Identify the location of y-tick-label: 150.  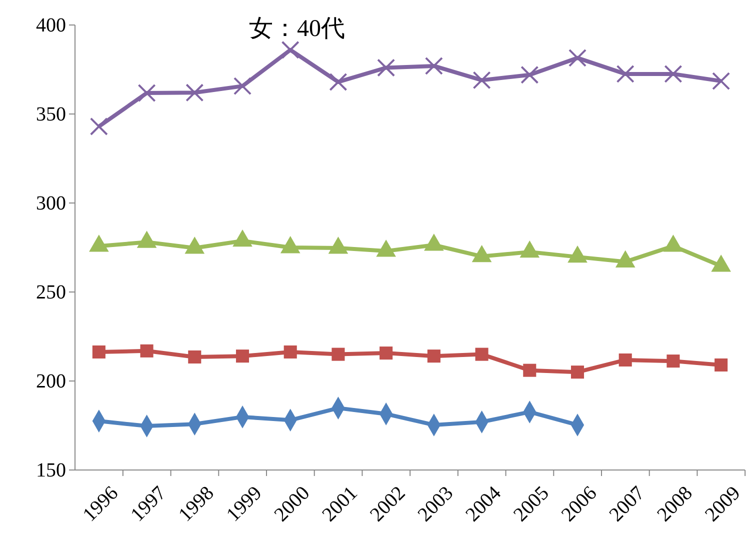
(51, 470).